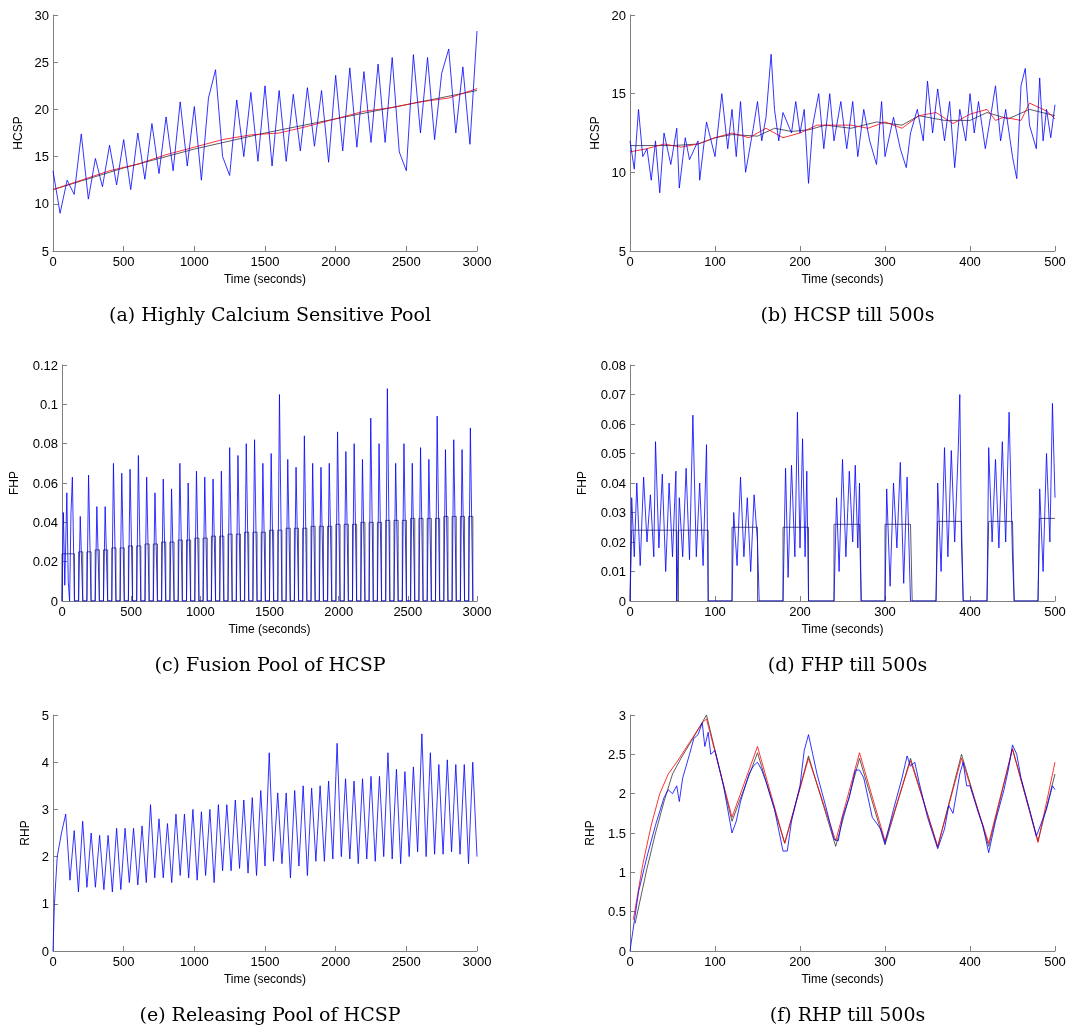 This screenshot has height=1030, width=1072. What do you see at coordinates (847, 1013) in the screenshot?
I see `text: (f) RHP till 500s` at bounding box center [847, 1013].